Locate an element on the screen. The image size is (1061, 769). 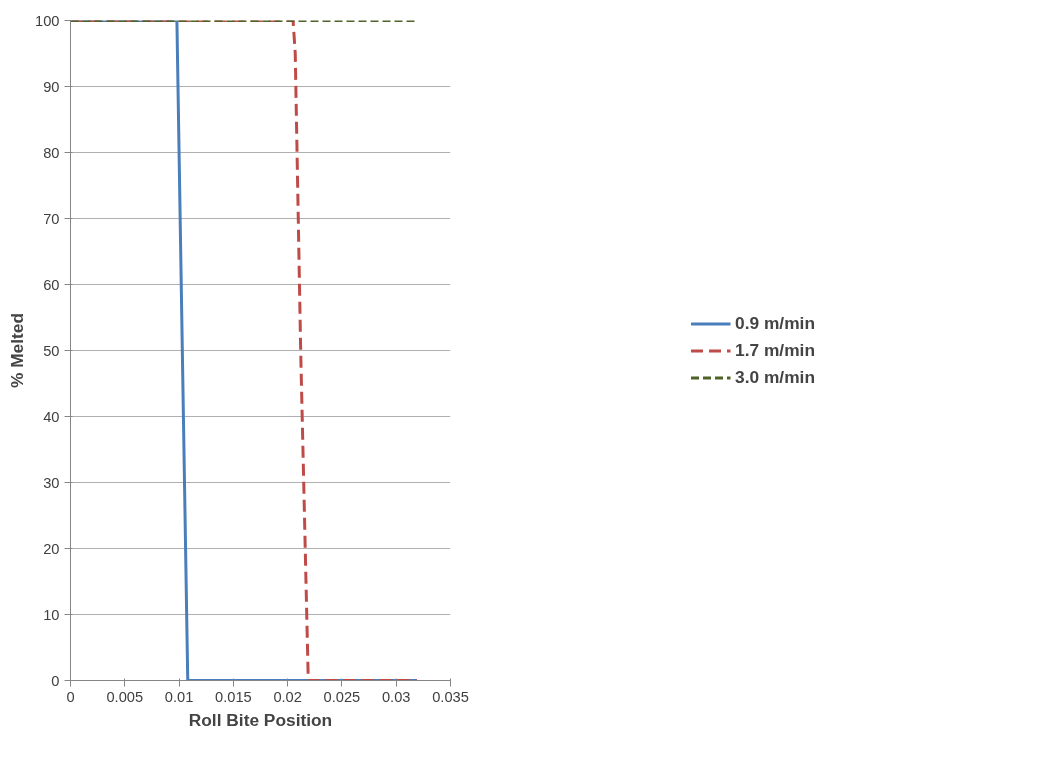
y-tick-label: 40 is located at coordinates (51, 416).